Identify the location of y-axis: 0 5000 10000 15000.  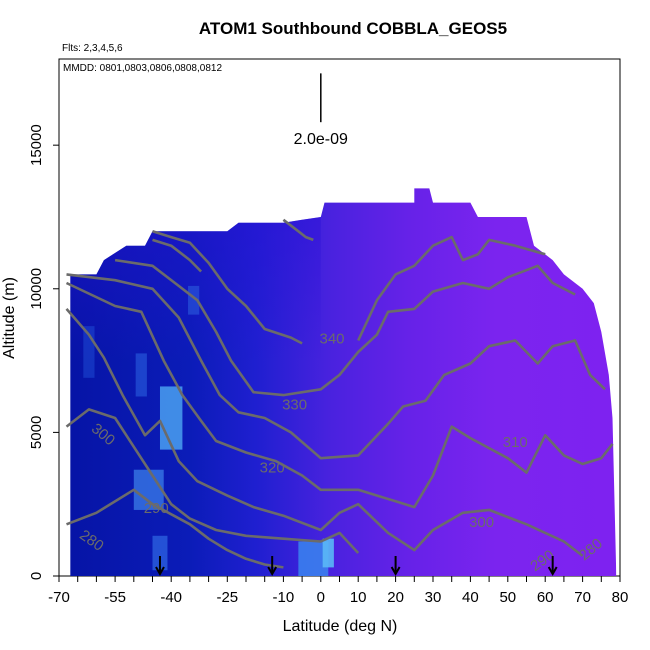
(43, 352).